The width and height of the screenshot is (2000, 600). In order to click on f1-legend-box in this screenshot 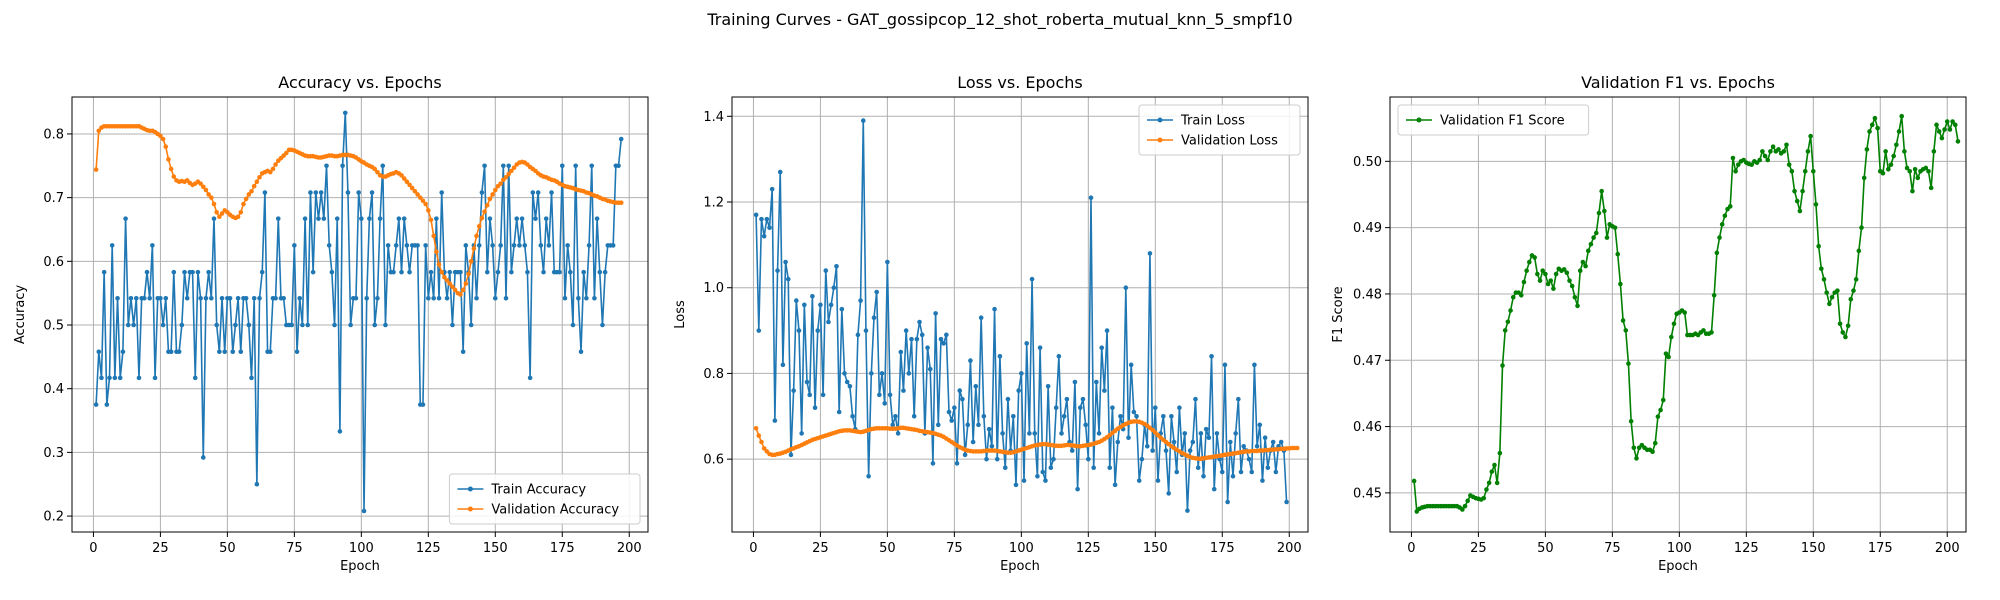, I will do `click(1493, 120)`.